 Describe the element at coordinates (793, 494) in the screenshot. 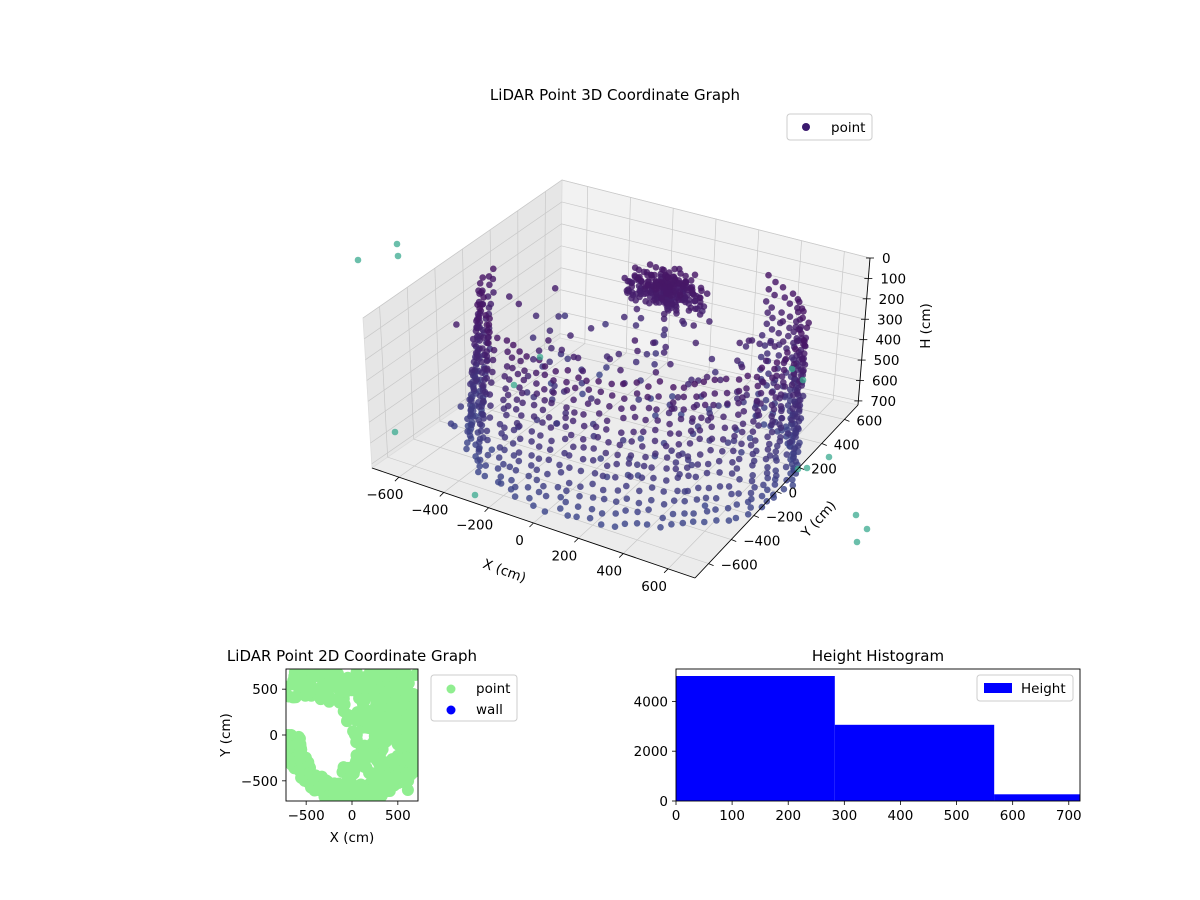

I see `y-tick-label-3d: 0` at that location.